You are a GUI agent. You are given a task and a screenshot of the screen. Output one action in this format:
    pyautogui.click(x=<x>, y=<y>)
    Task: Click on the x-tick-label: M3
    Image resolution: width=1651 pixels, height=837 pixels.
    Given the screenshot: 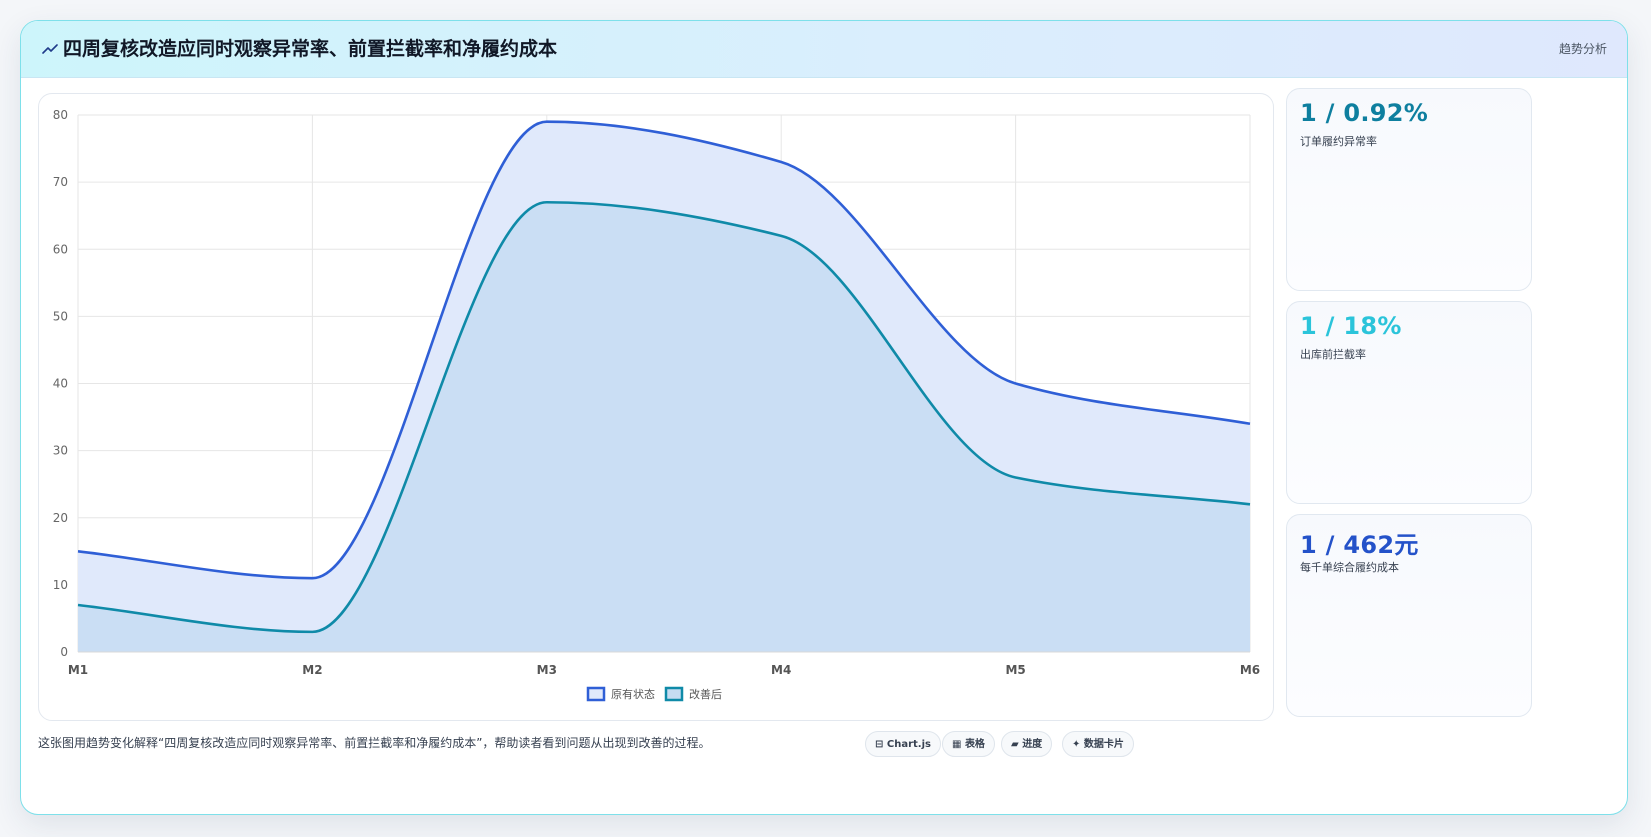 What is the action you would take?
    pyautogui.click(x=547, y=670)
    